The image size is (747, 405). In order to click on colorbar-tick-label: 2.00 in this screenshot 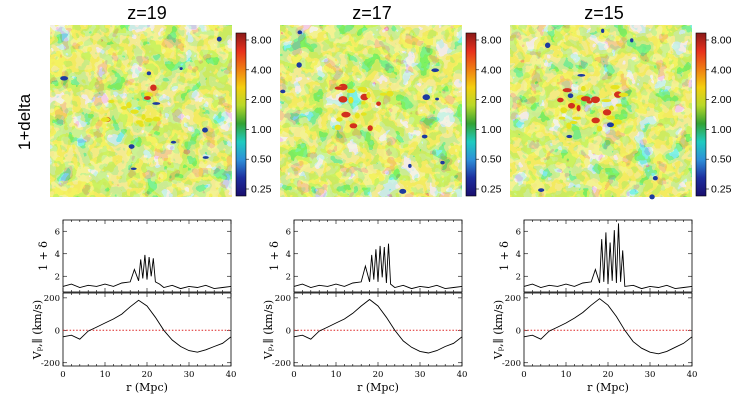, I will do `click(261, 100)`.